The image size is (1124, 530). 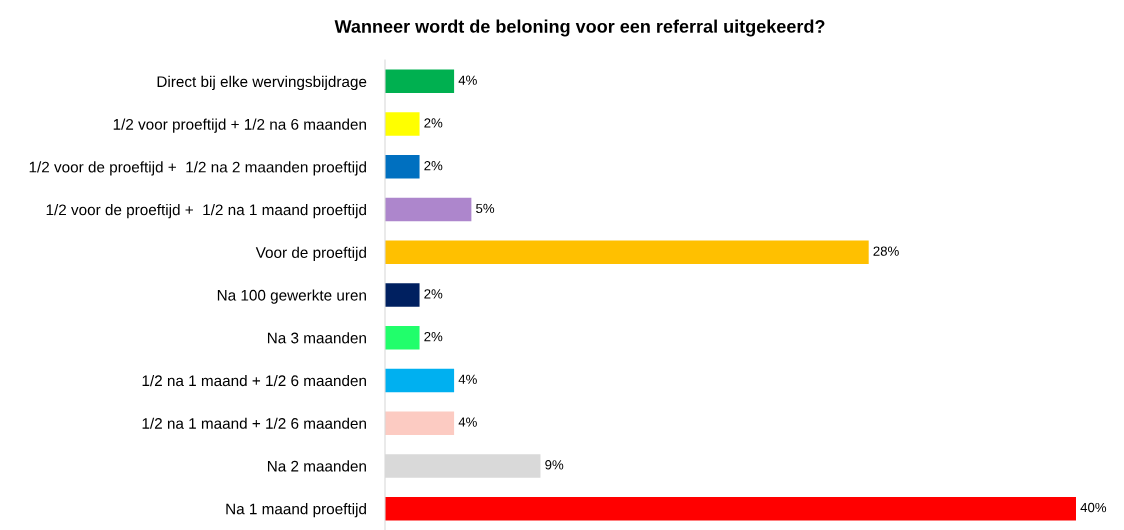 What do you see at coordinates (485, 208) in the screenshot?
I see `data-label: 5%` at bounding box center [485, 208].